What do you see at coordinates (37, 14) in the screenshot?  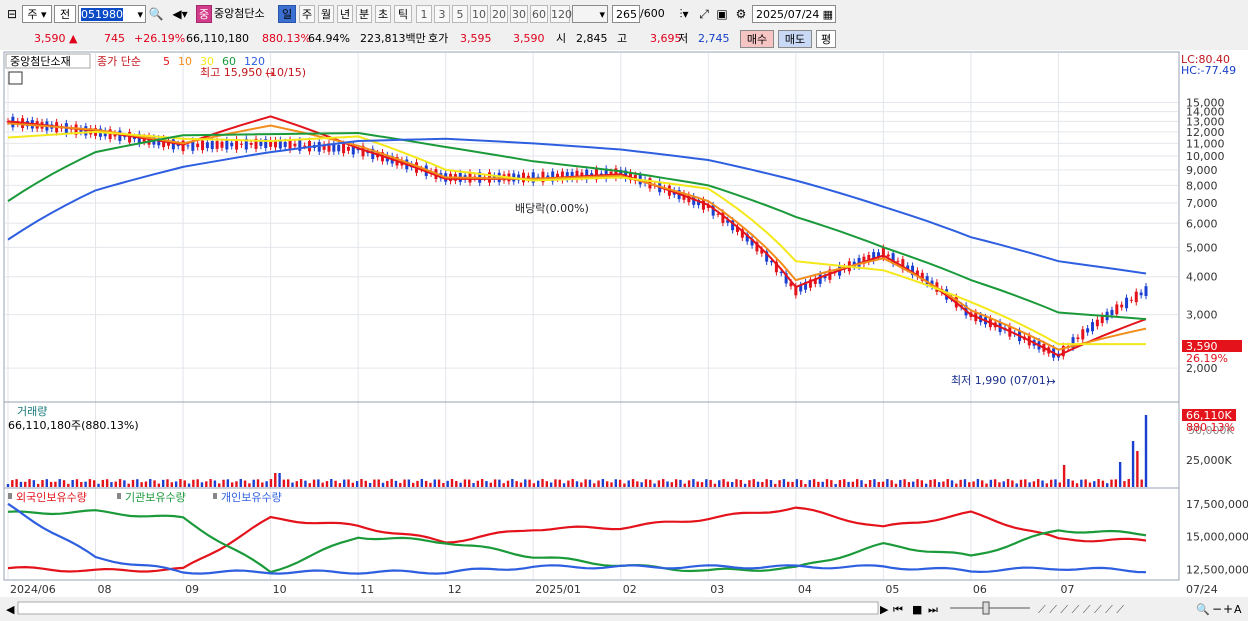 I see `period-type-select: 주 ▾` at bounding box center [37, 14].